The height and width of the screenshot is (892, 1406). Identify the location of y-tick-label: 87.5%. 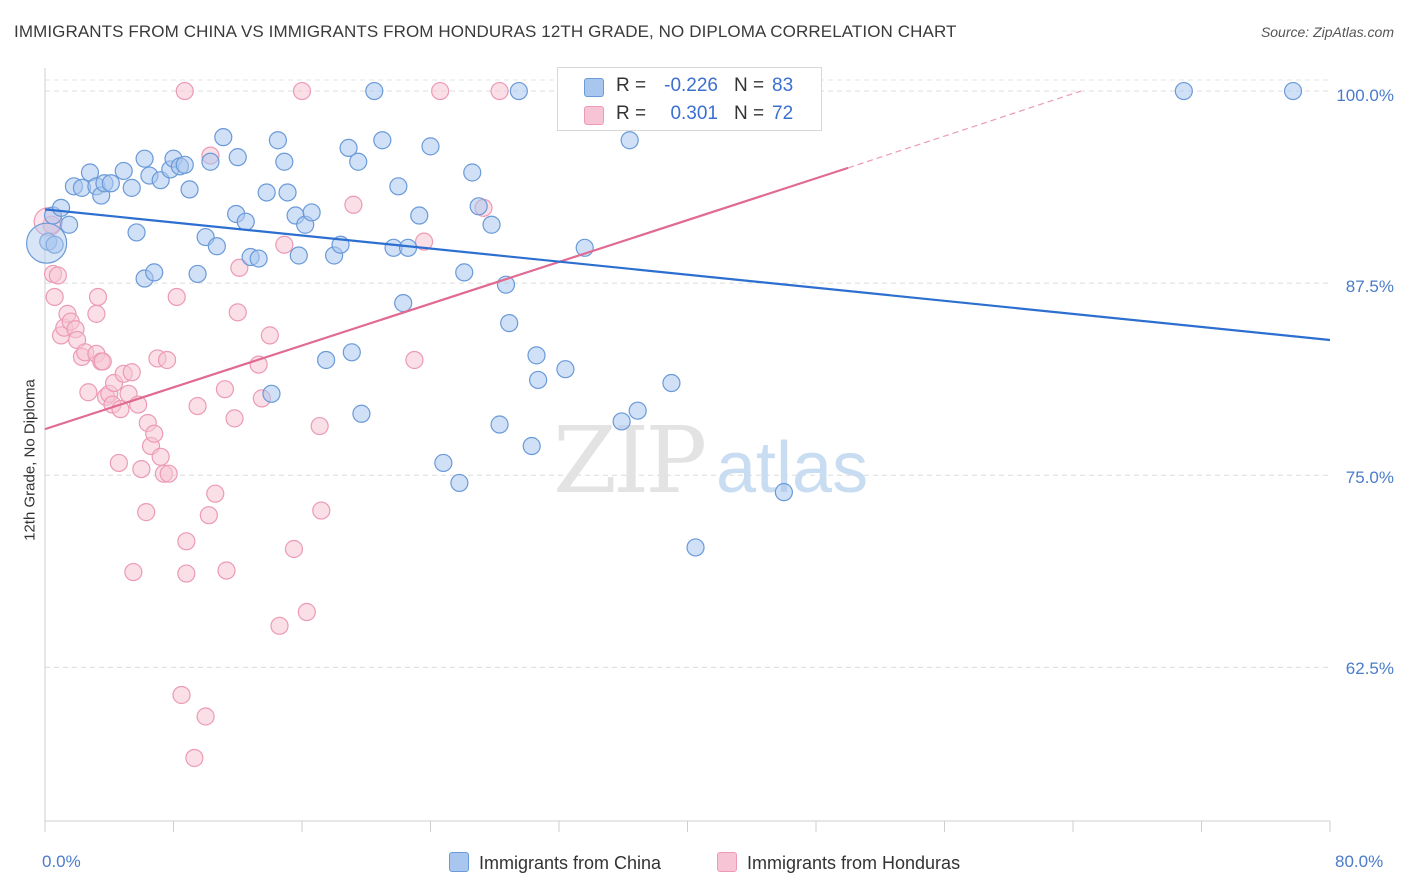
(1369, 286).